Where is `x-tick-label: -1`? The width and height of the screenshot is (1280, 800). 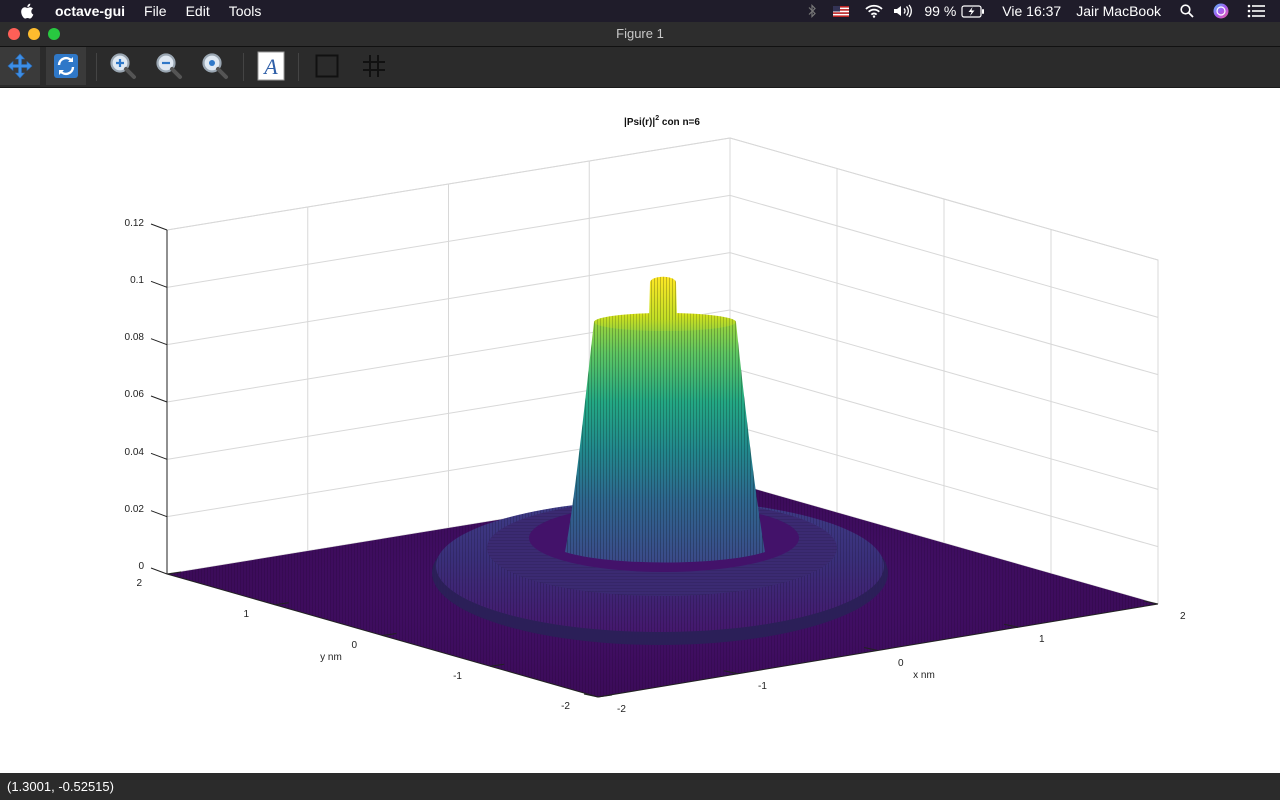
x-tick-label: -1 is located at coordinates (762, 686).